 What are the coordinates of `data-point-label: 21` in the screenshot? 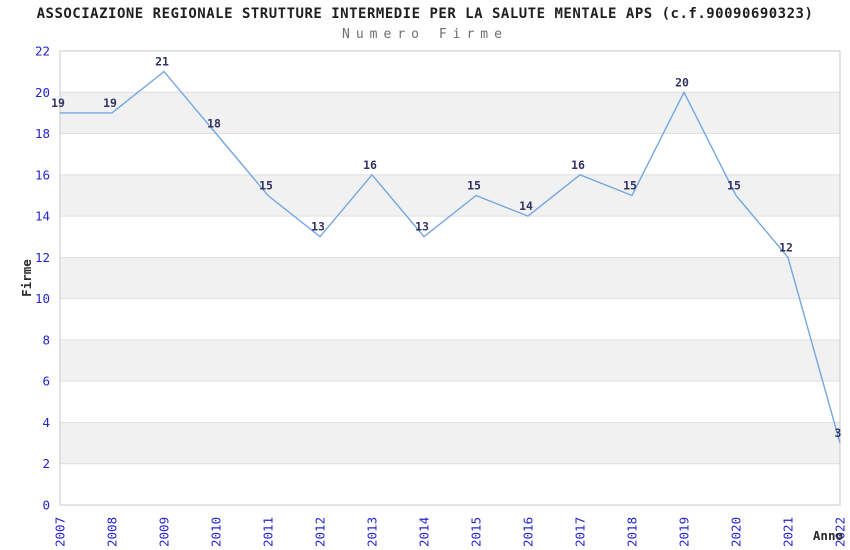 It's located at (162, 62).